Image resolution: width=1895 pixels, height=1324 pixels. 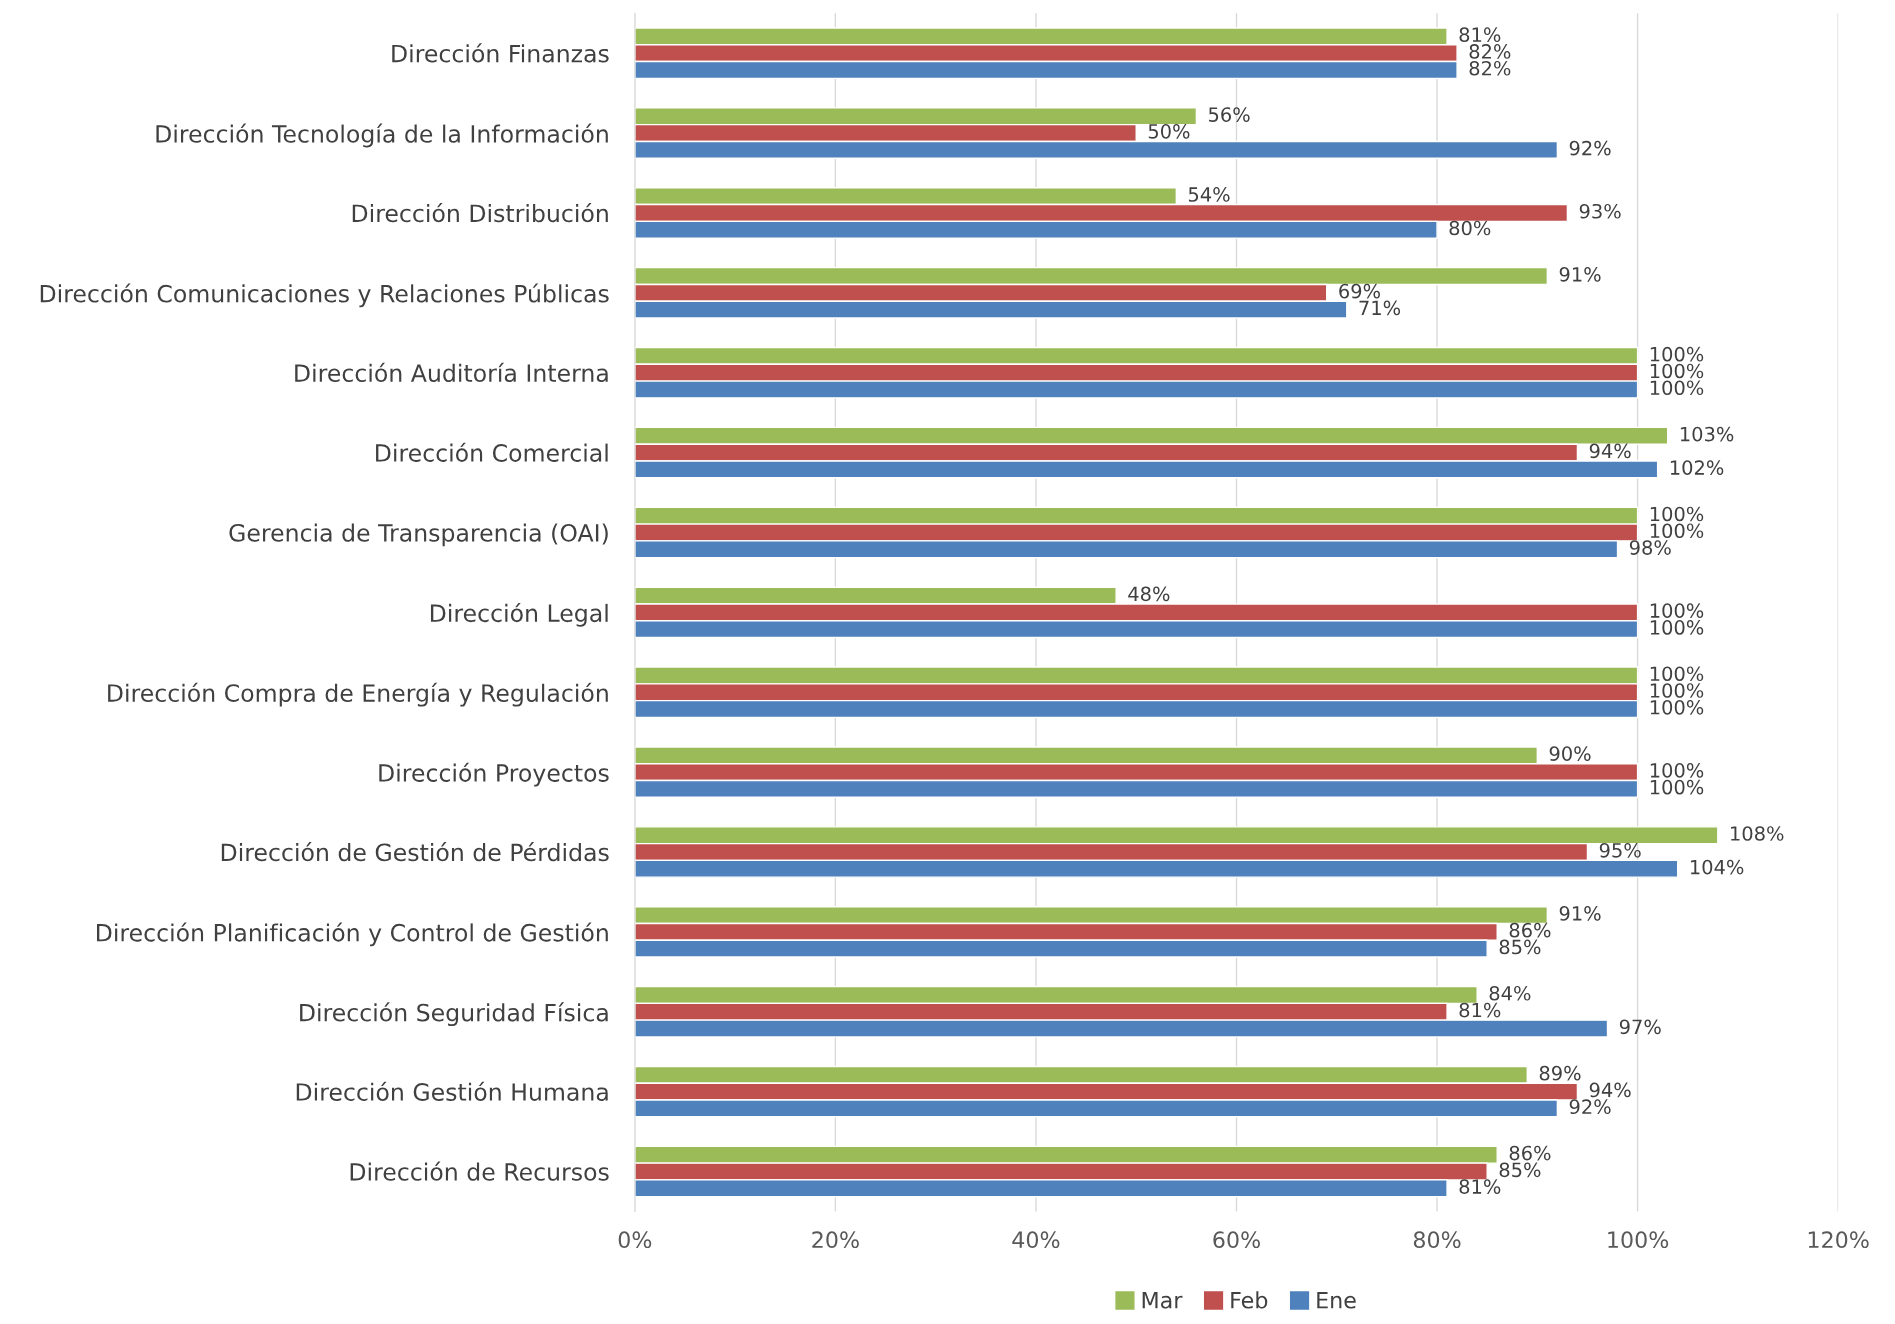 What do you see at coordinates (1169, 131) in the screenshot?
I see `data-label: 50%` at bounding box center [1169, 131].